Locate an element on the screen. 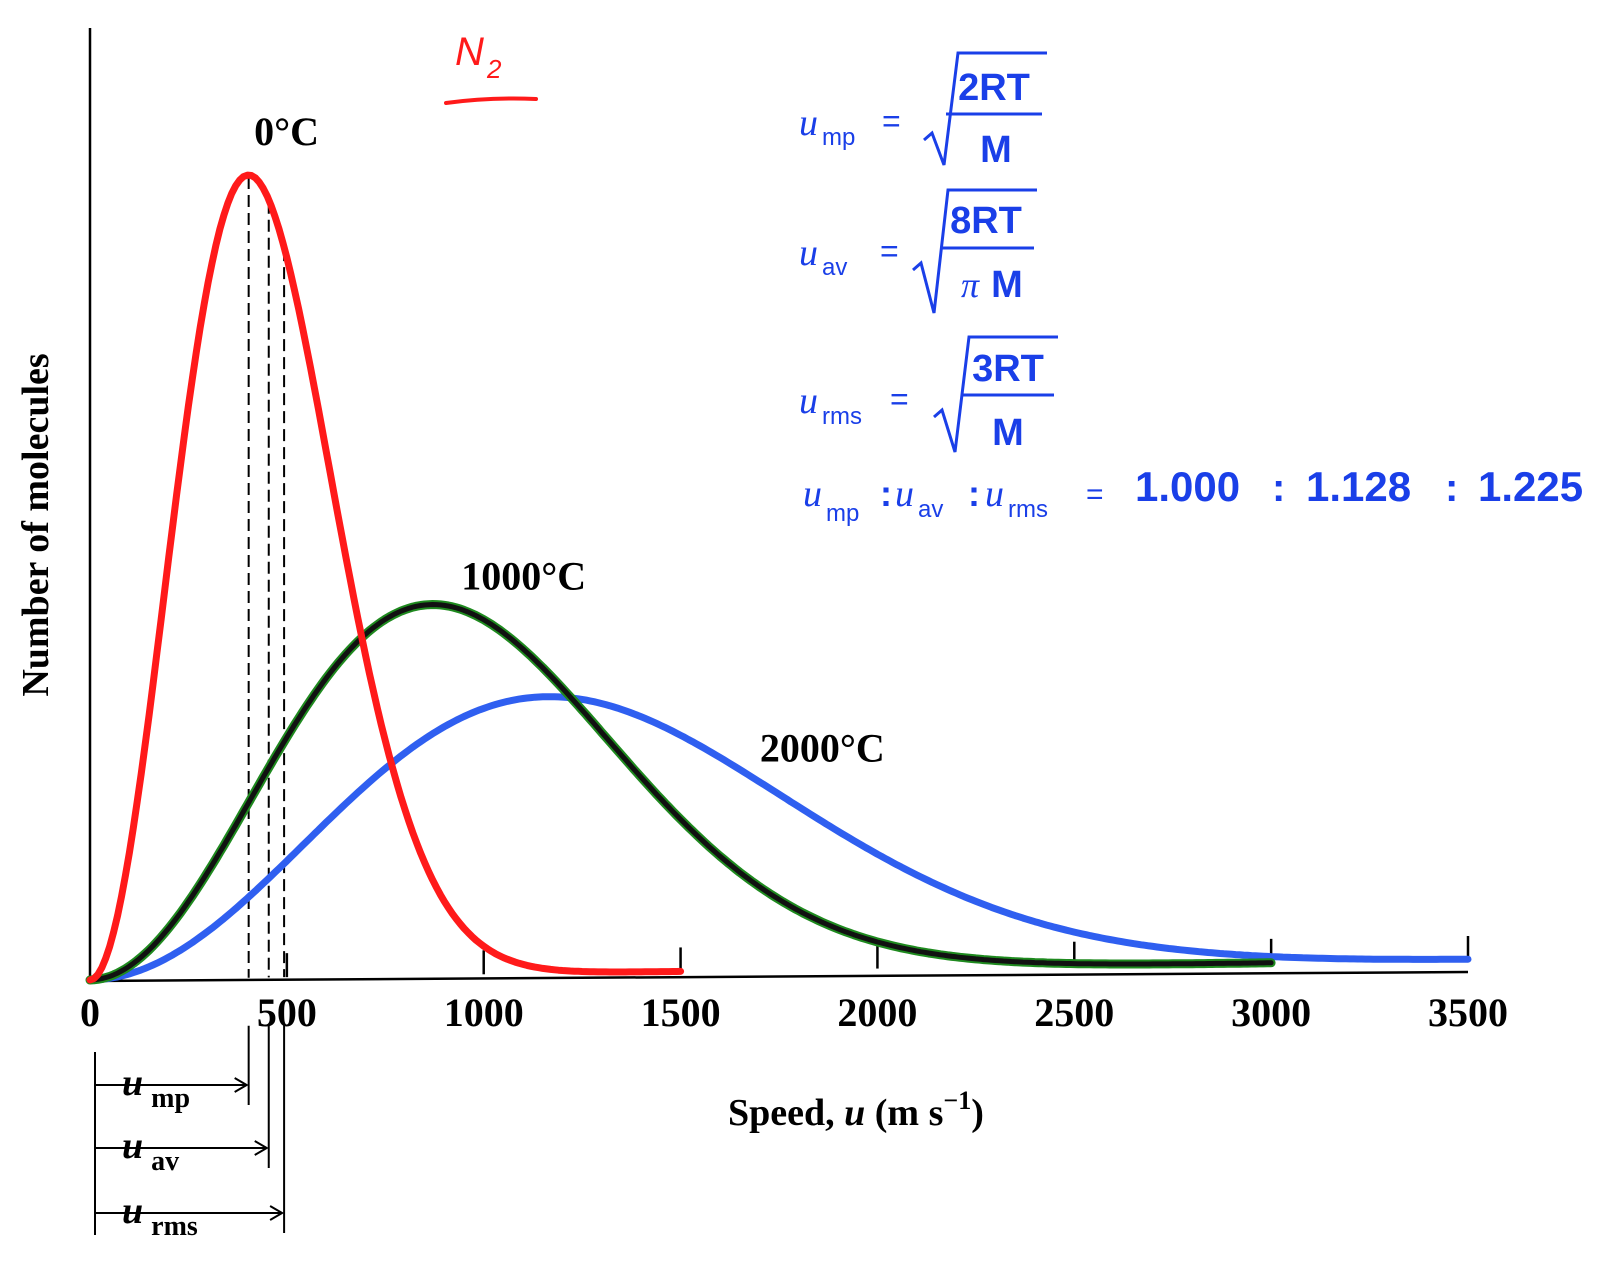  formula-u-av: u av = 8RT π M is located at coordinates (918, 251).